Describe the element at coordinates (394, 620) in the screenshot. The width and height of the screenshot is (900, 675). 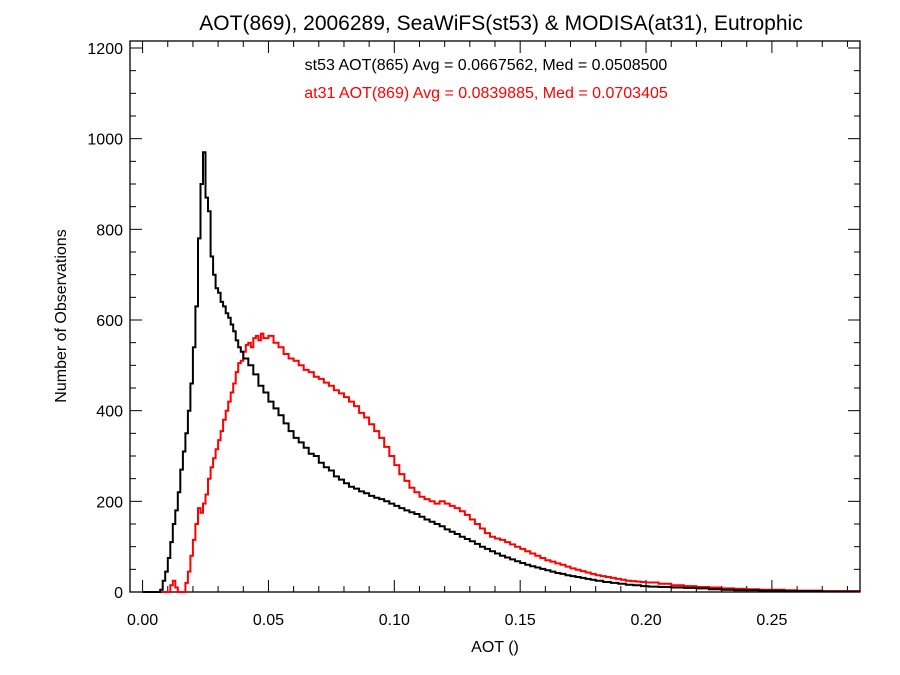
I see `x-tick-label: 0.10` at that location.